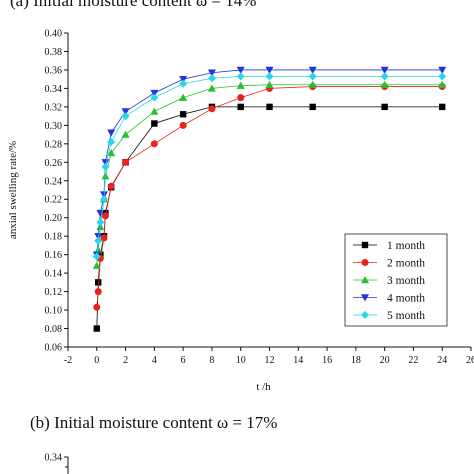 This screenshot has height=474, width=474. I want to click on x-tick-label: 0, so click(96, 360).